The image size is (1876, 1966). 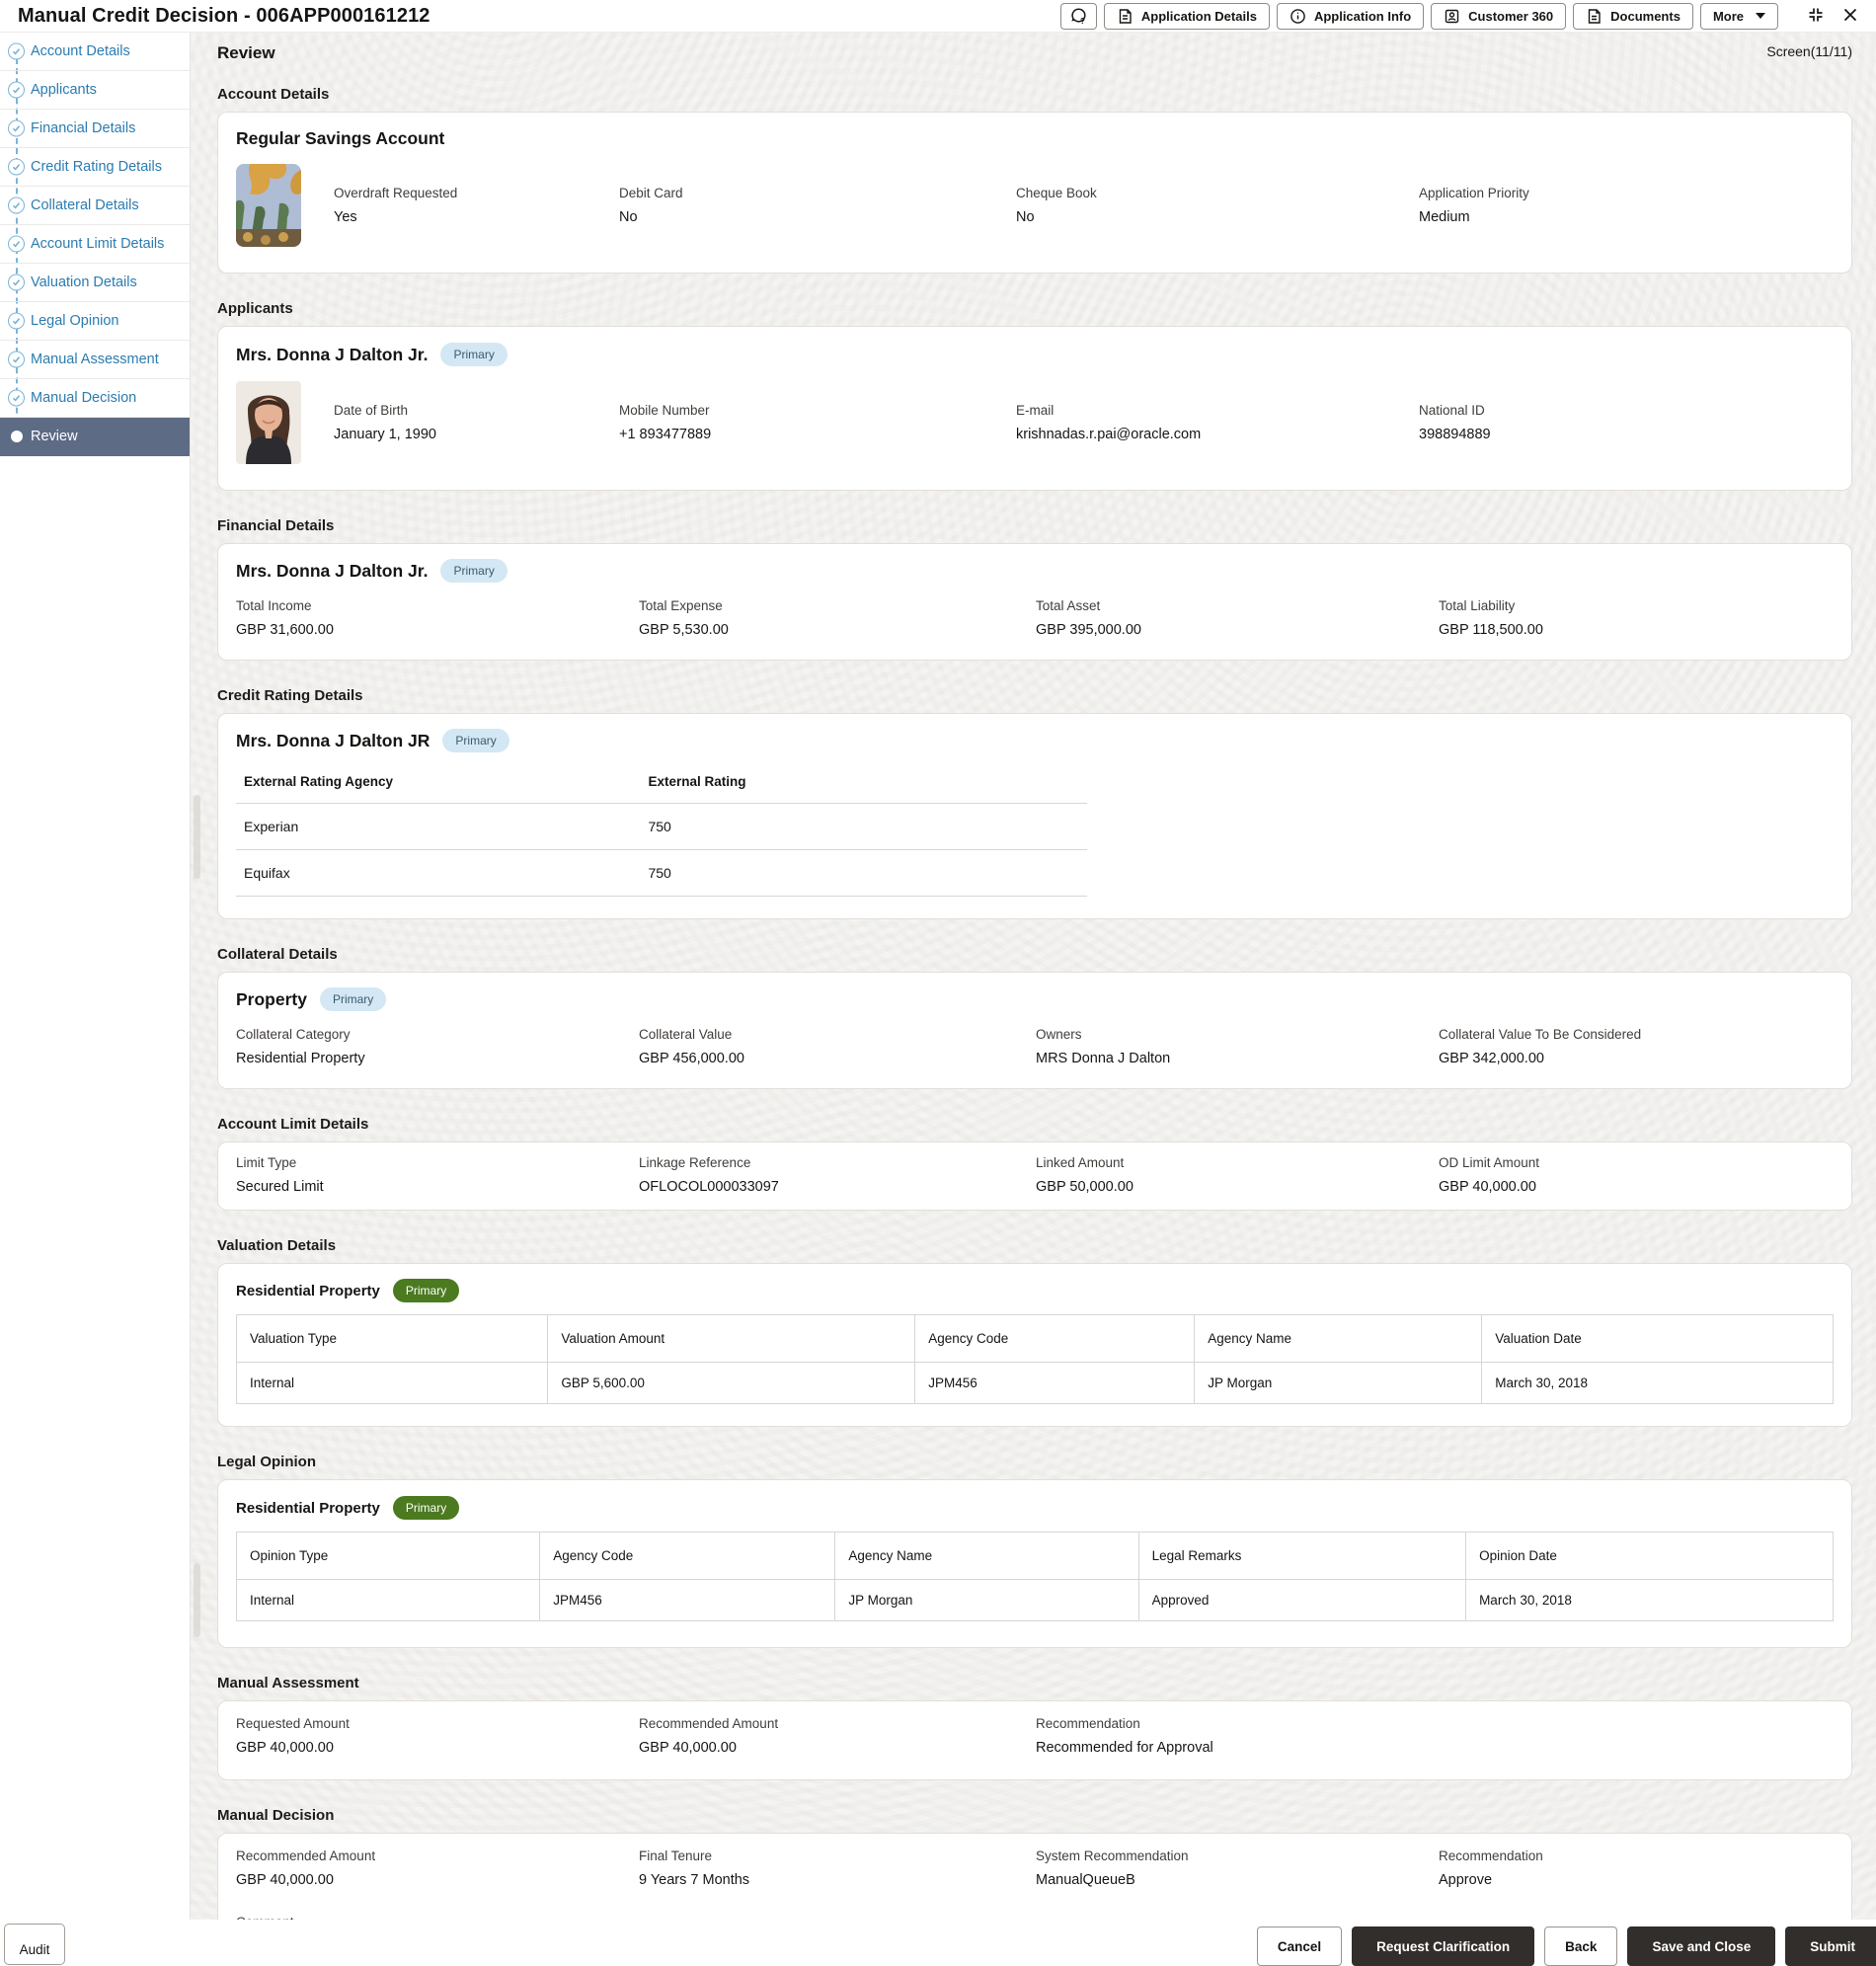 I want to click on section-label-account-limit: Account Limit Details, so click(x=293, y=1124).